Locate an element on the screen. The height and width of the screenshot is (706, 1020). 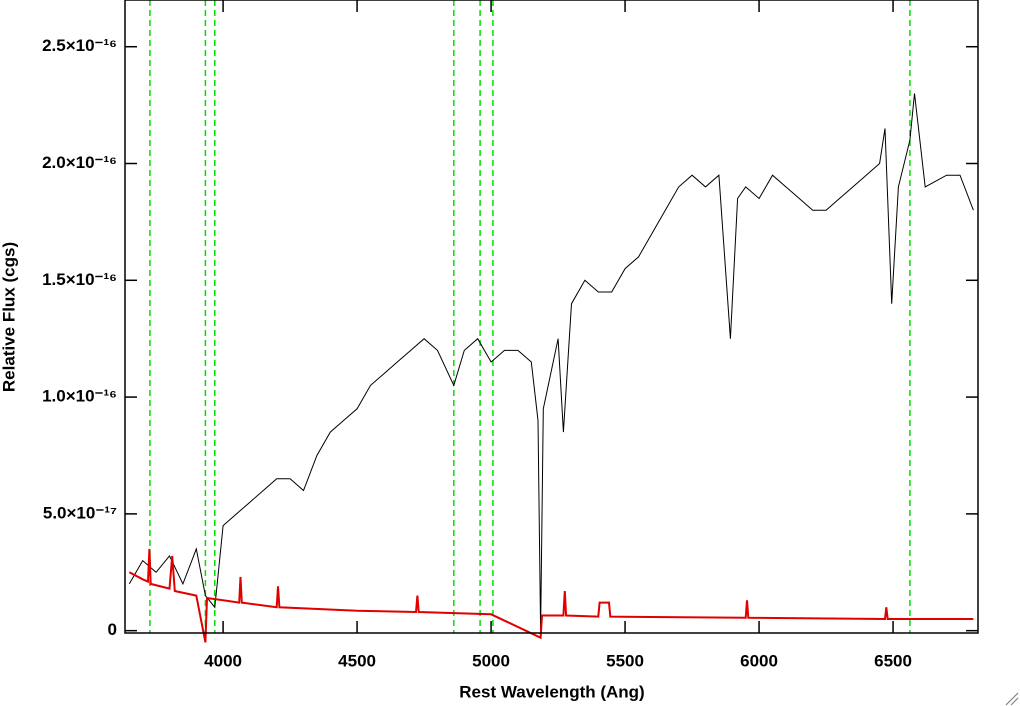
x-tick-label: 5500 is located at coordinates (625, 660).